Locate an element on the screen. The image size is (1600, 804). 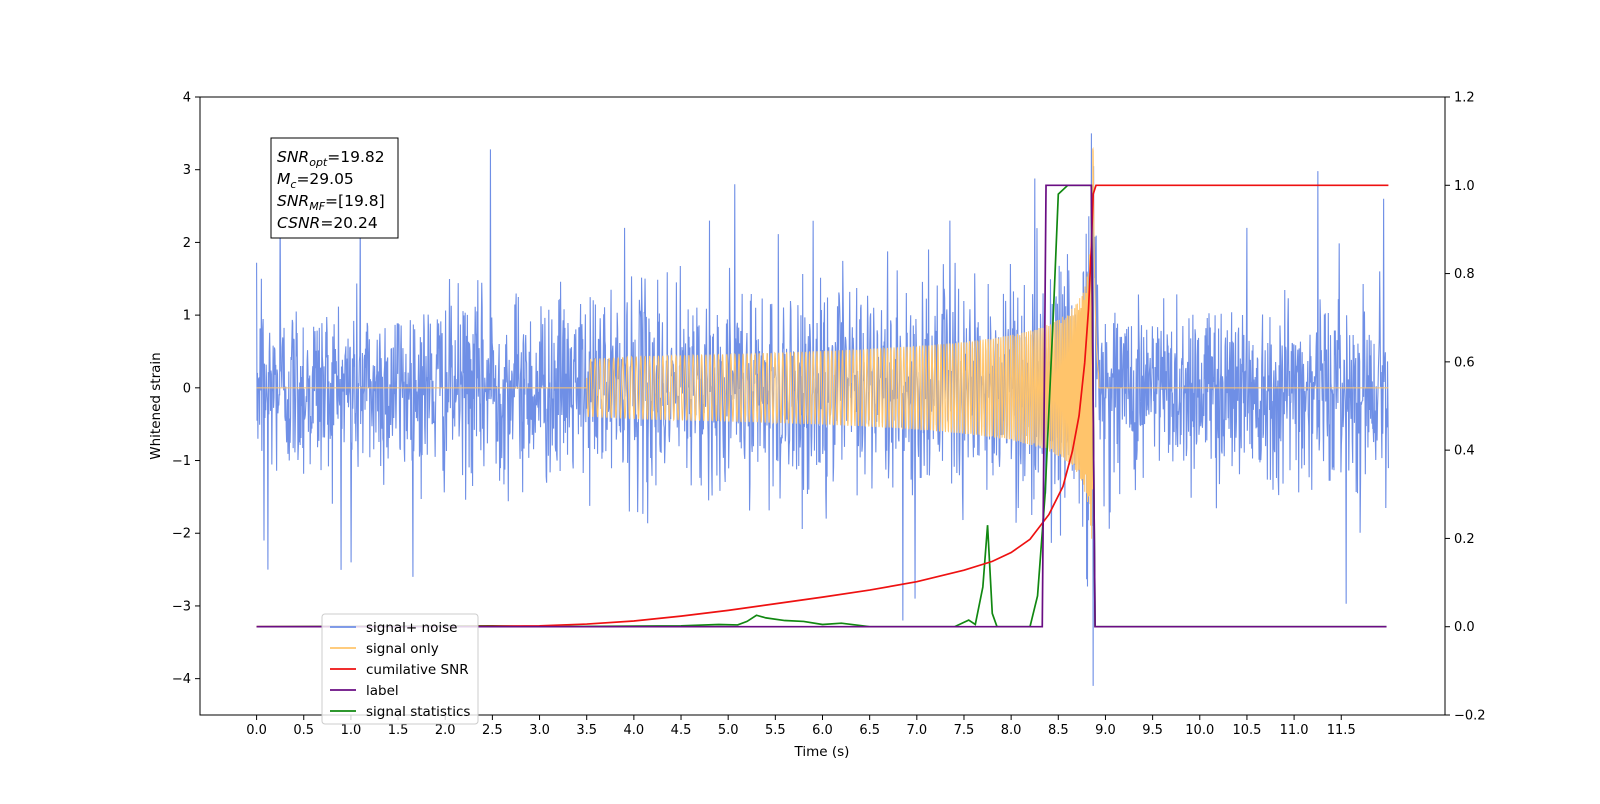
y-right-tick-label: 0.2 is located at coordinates (1464, 539).